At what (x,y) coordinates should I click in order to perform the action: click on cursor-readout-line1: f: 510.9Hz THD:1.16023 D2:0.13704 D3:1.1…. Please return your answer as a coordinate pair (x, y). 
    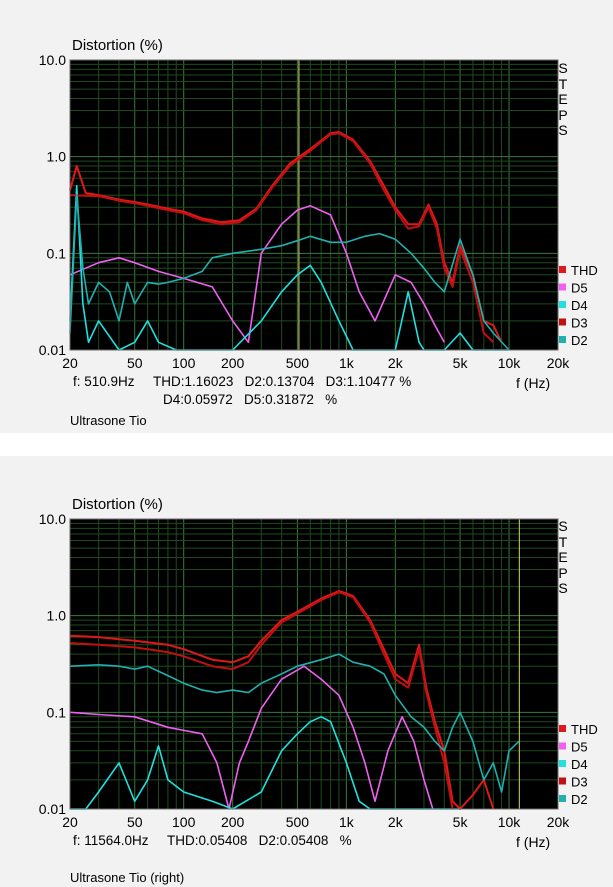
    Looking at the image, I should click on (242, 381).